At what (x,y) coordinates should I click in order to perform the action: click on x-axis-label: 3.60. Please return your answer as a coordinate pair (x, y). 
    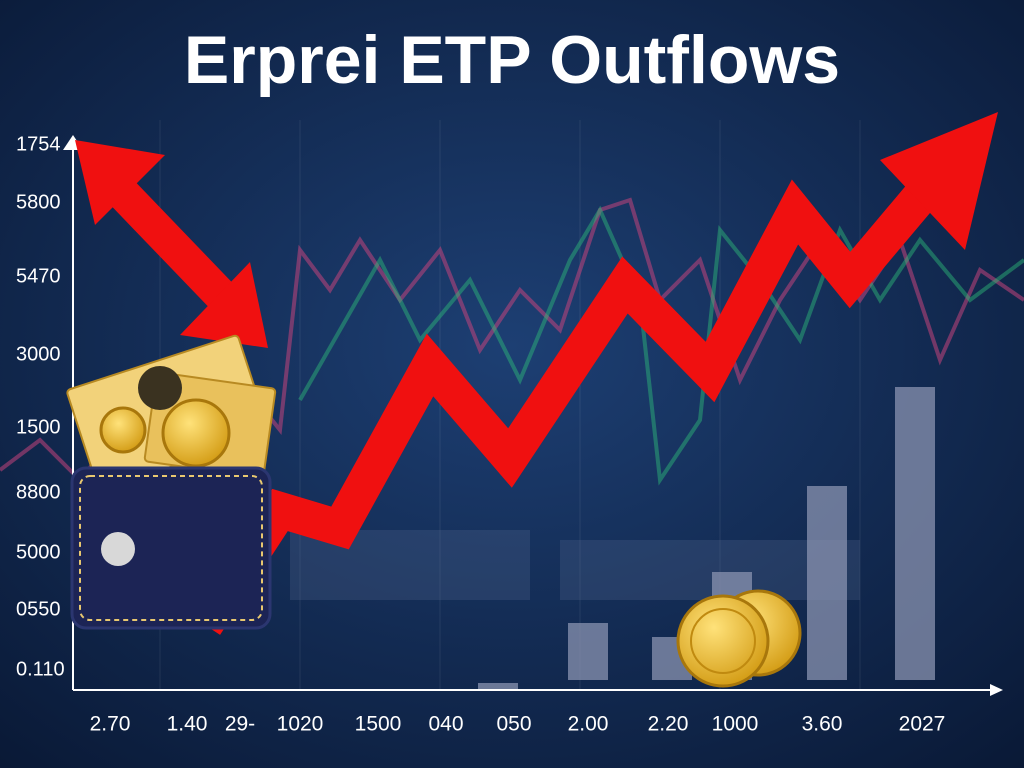
    Looking at the image, I should click on (822, 724).